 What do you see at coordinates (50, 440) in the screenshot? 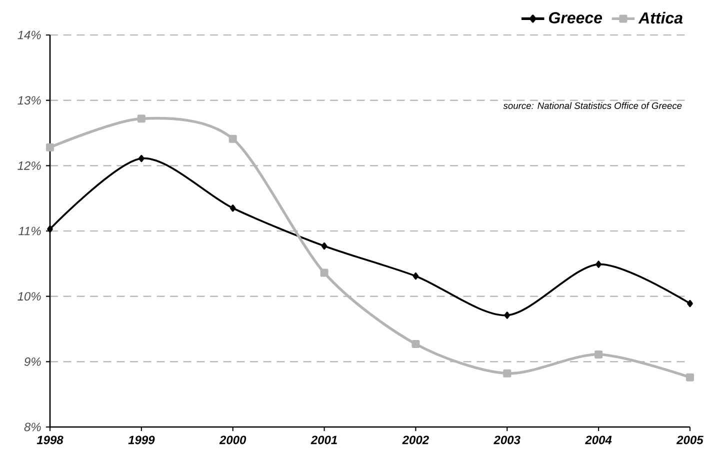
I see `x-tick-label: 1998` at bounding box center [50, 440].